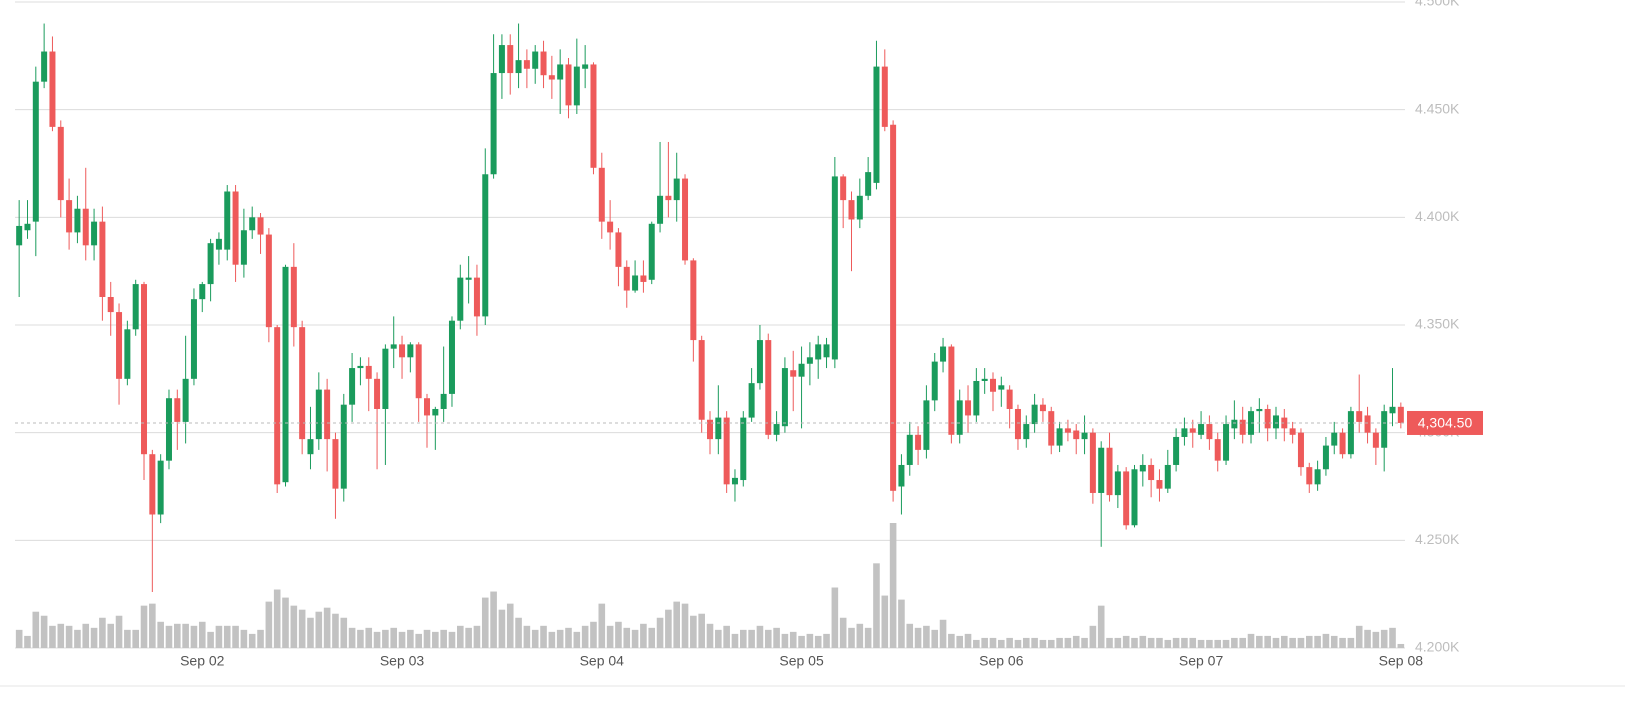 The width and height of the screenshot is (1625, 712). I want to click on x-tick-label: Sep 07, so click(1201, 661).